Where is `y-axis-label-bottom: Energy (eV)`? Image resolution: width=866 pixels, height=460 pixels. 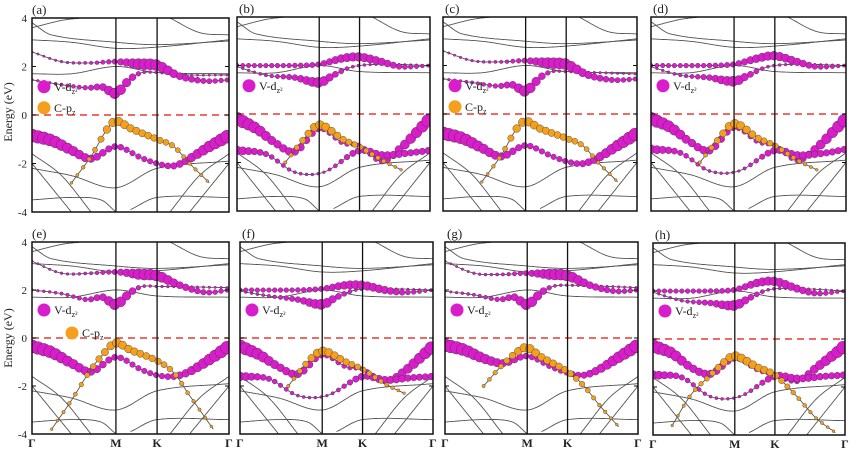 y-axis-label-bottom: Energy (eV) is located at coordinates (8, 337).